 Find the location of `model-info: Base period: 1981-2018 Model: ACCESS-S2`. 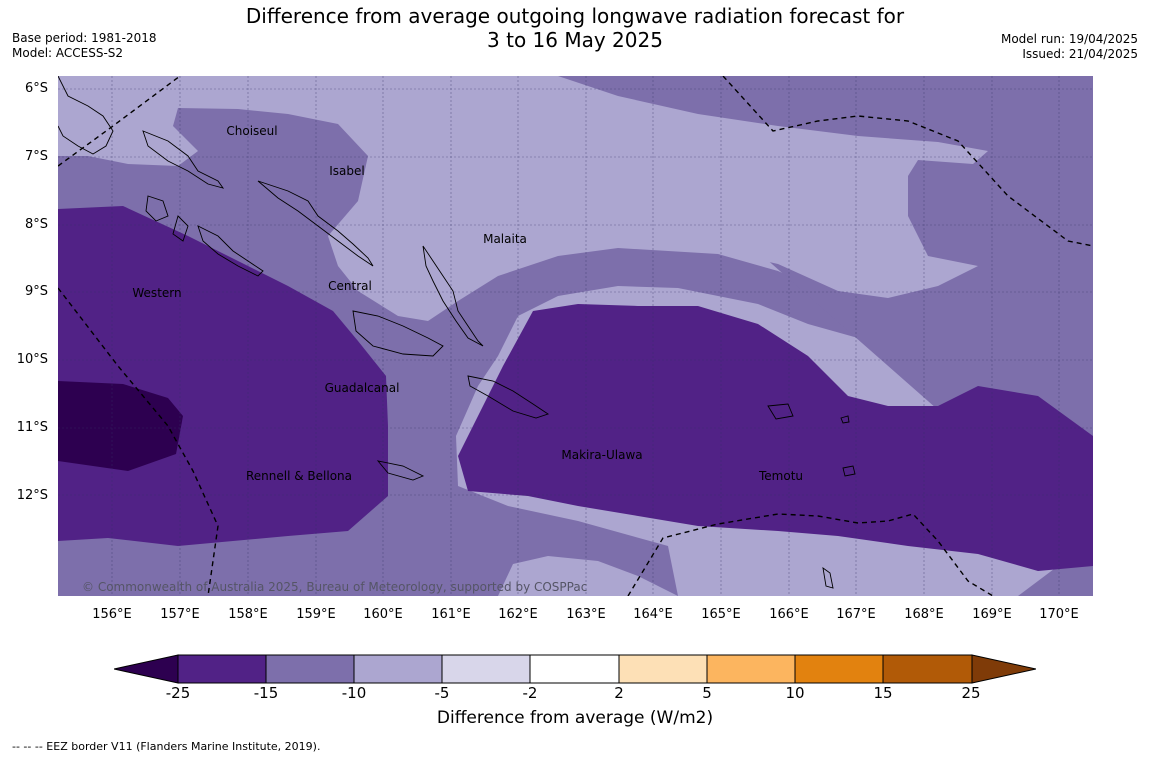

model-info: Base period: 1981-2018 Model: ACCESS-S2 is located at coordinates (84, 46).